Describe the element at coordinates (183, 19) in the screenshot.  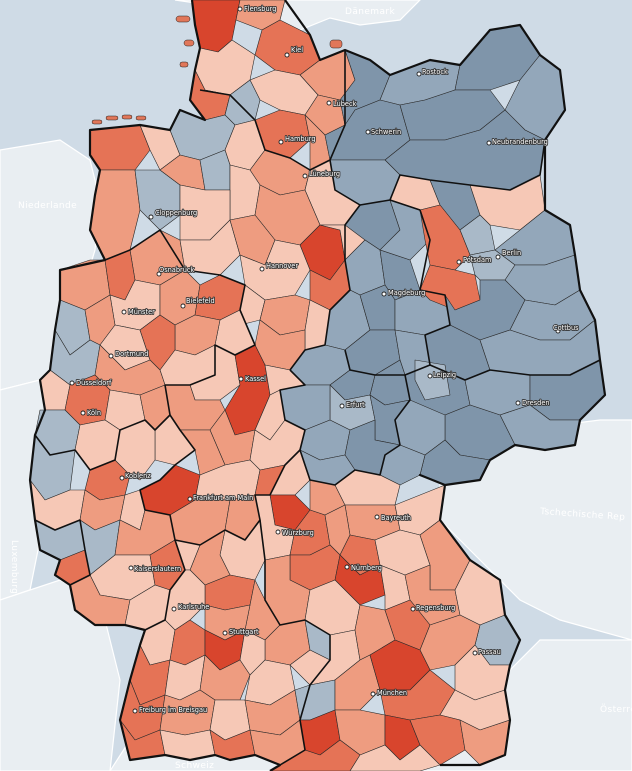
I see `island-sylt` at that location.